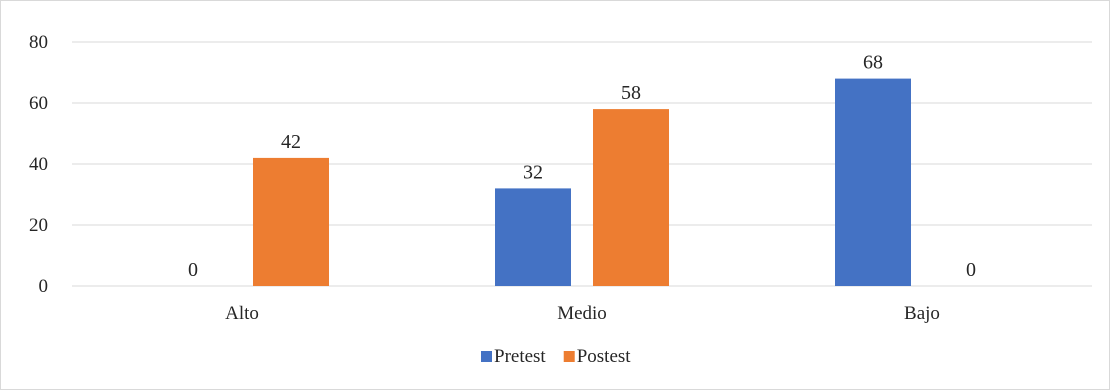 Image resolution: width=1110 pixels, height=390 pixels. I want to click on bar-pretest-medio, so click(533, 237).